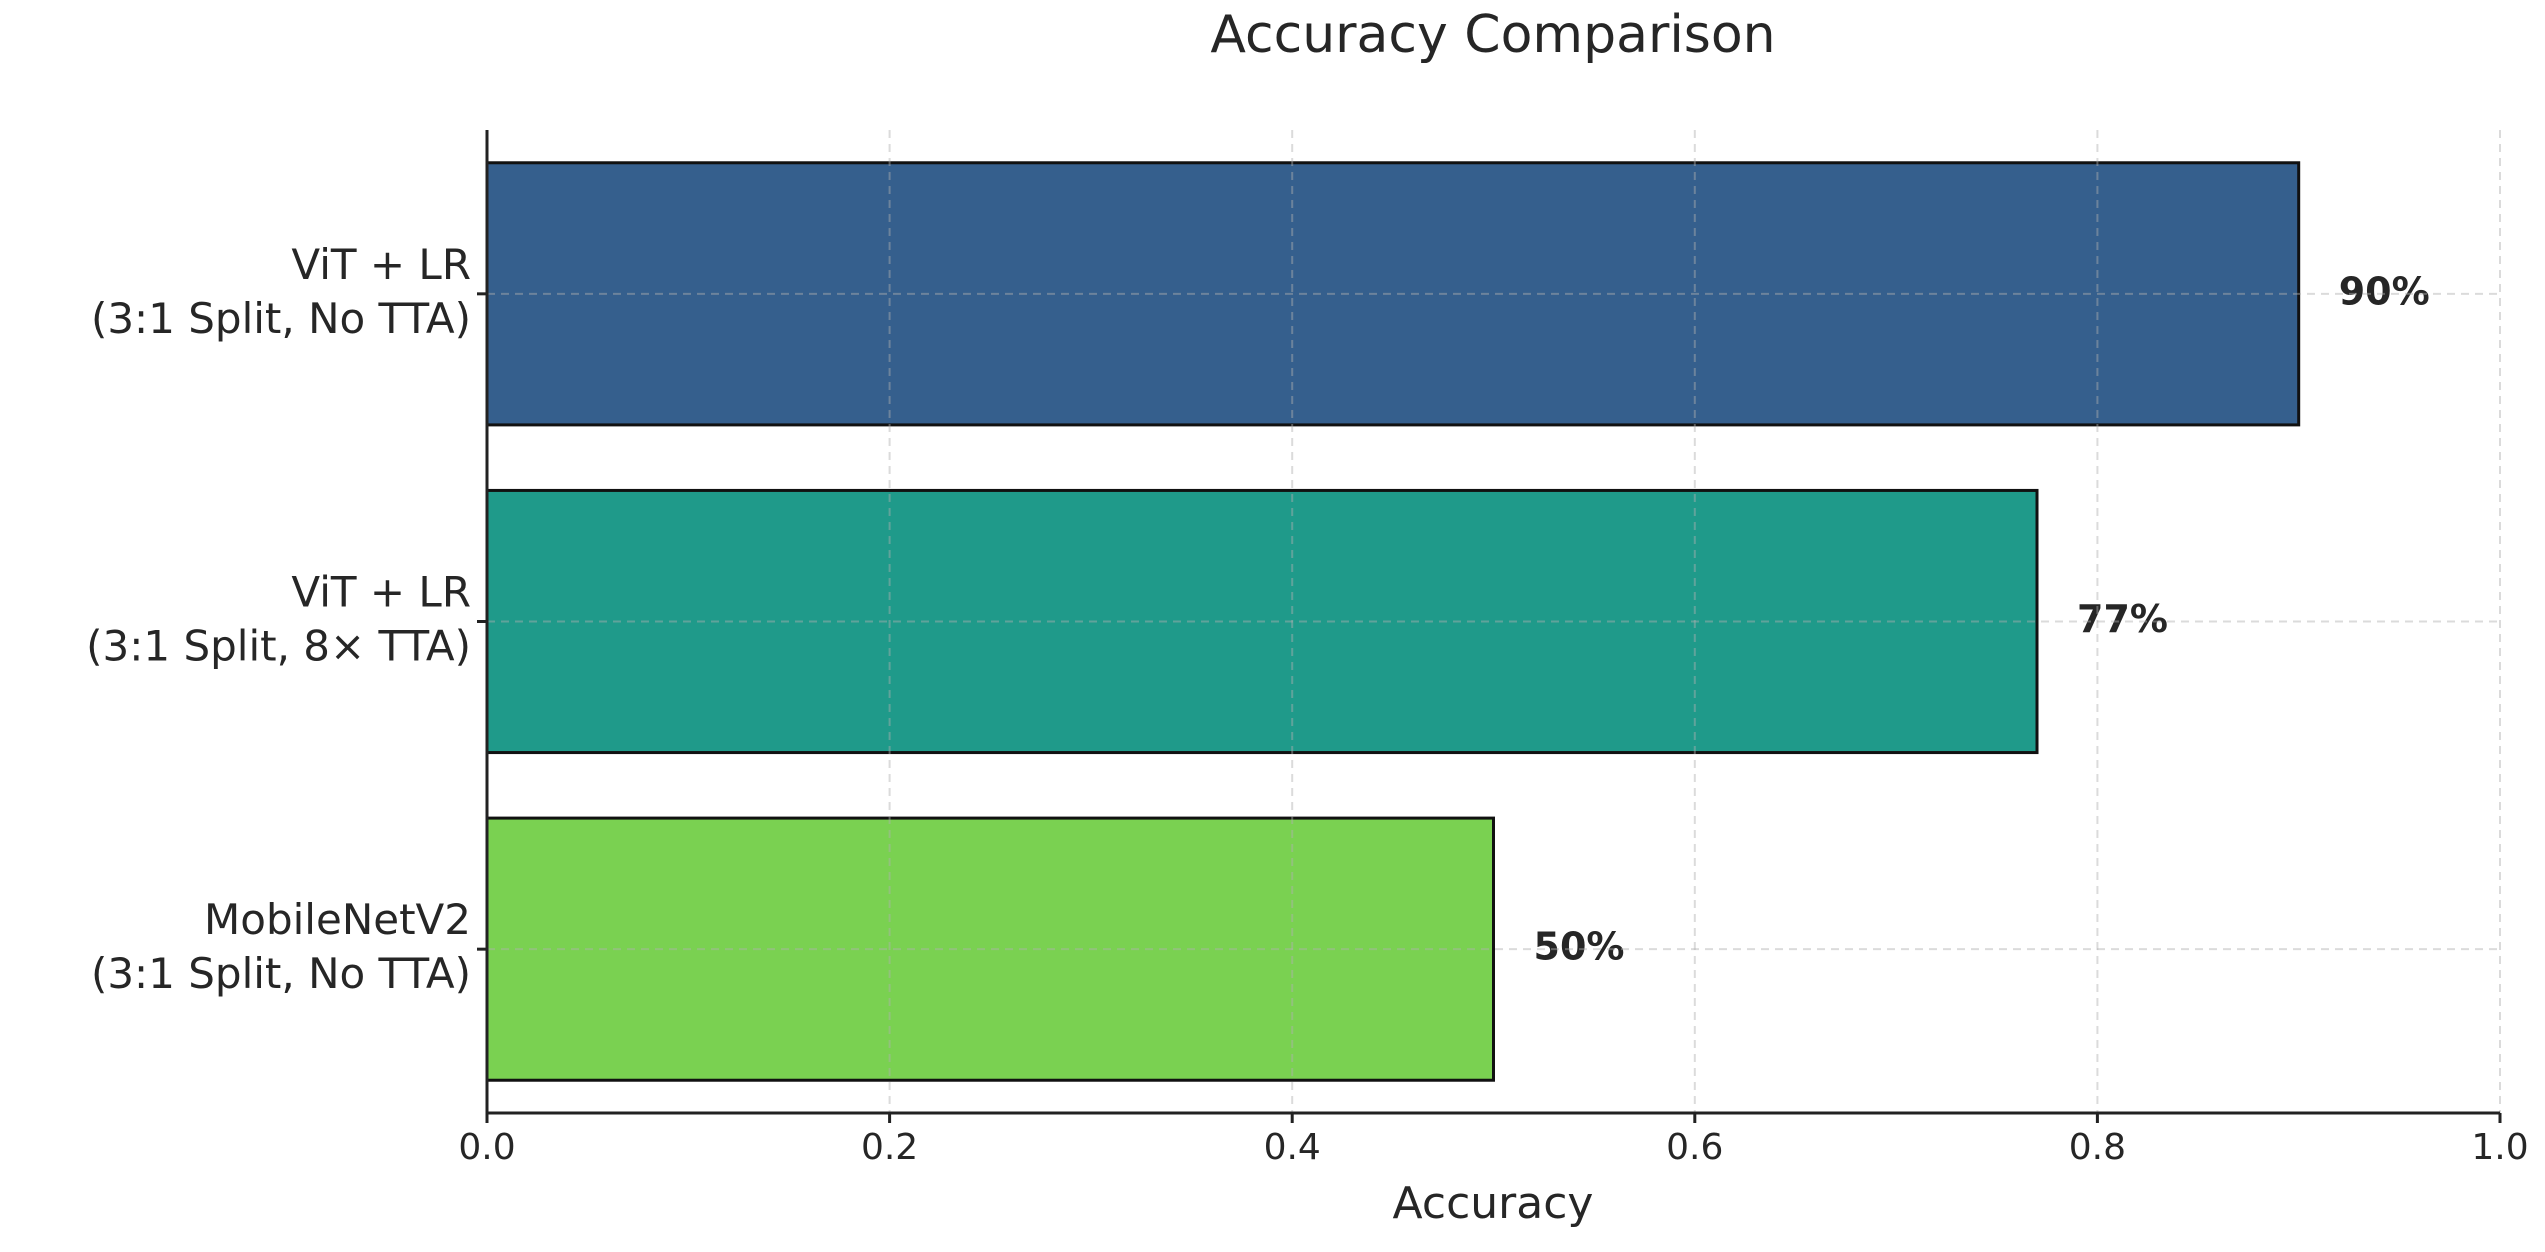 The height and width of the screenshot is (1252, 2545). I want to click on bar, so click(1262, 621).